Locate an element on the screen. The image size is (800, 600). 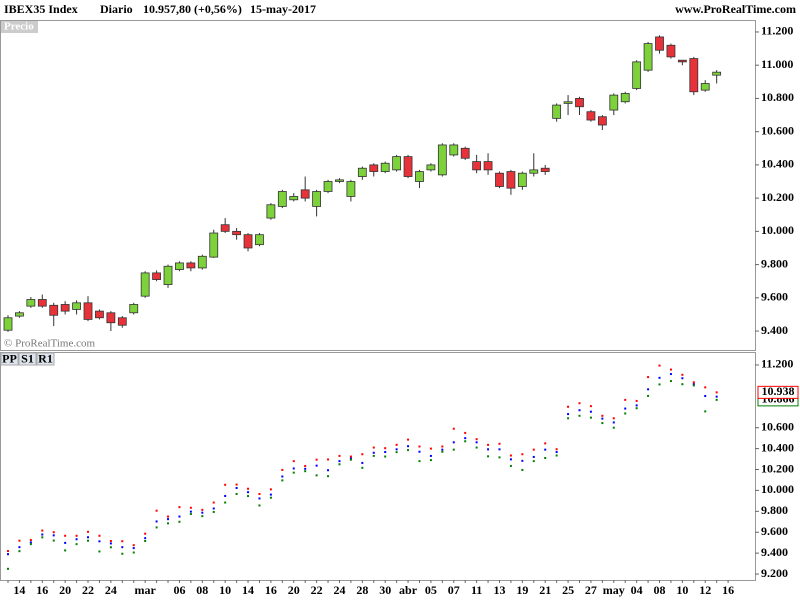
y-tick-label: 9.200 is located at coordinates (774, 573).